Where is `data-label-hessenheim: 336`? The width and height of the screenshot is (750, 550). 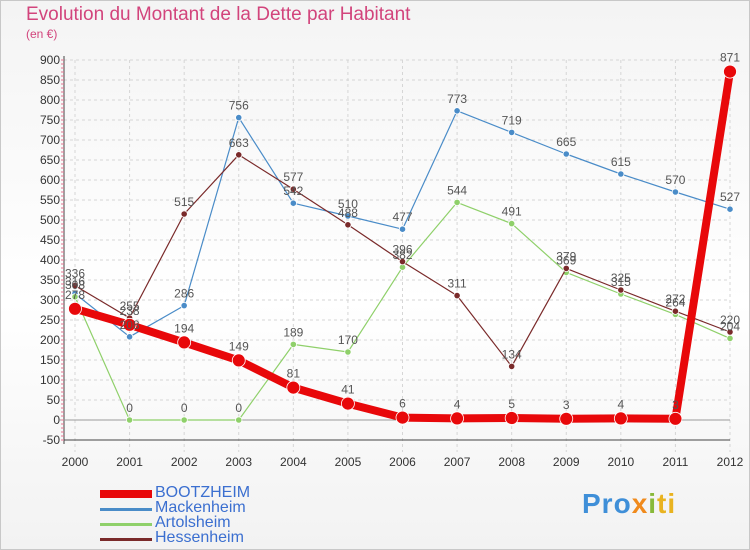
data-label-hessenheim: 336 is located at coordinates (75, 274).